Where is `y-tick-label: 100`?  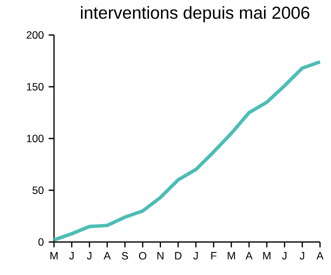
y-tick-label: 100 is located at coordinates (35, 138).